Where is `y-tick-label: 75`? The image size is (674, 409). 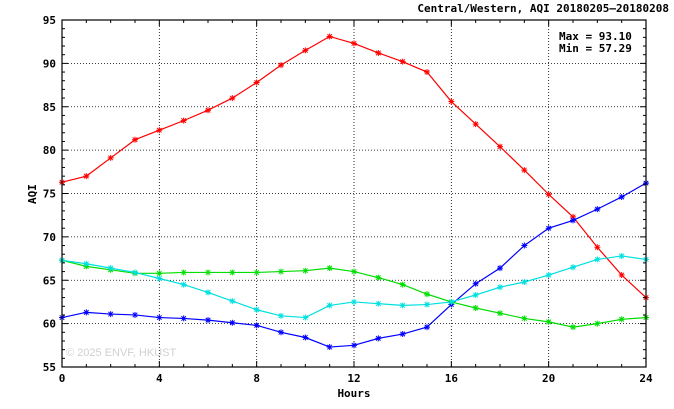
y-tick-label: 75 is located at coordinates (49, 194).